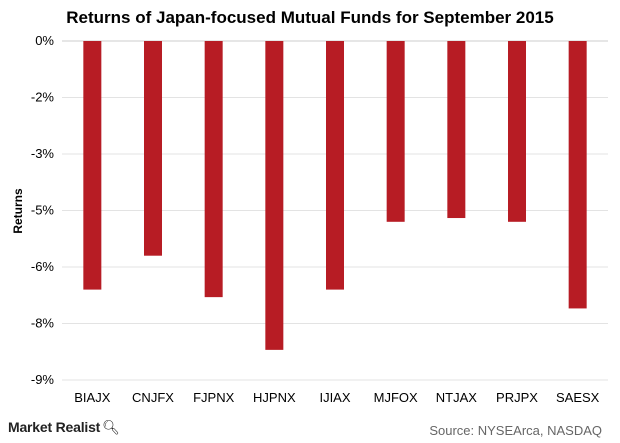  Describe the element at coordinates (92, 165) in the screenshot. I see `bar-biajx` at that location.